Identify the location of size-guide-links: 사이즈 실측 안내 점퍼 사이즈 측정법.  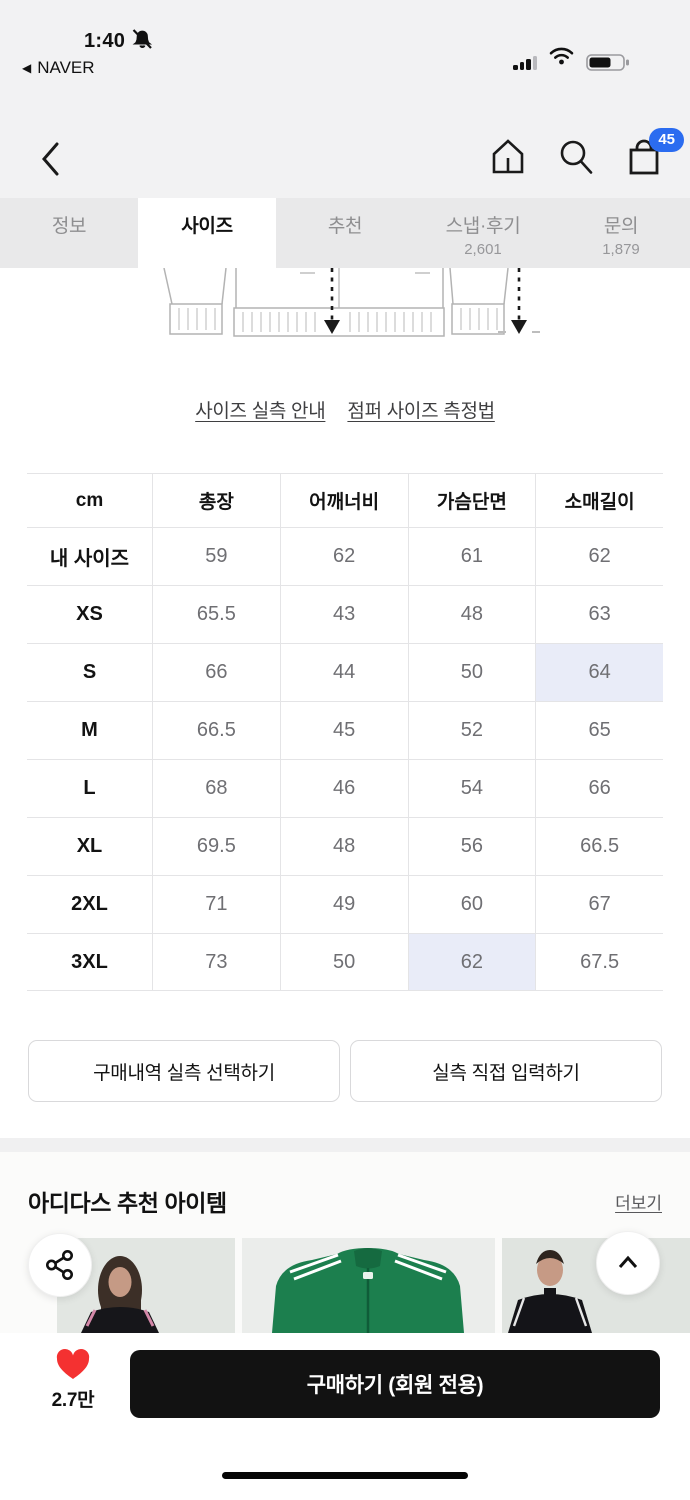
(345, 409).